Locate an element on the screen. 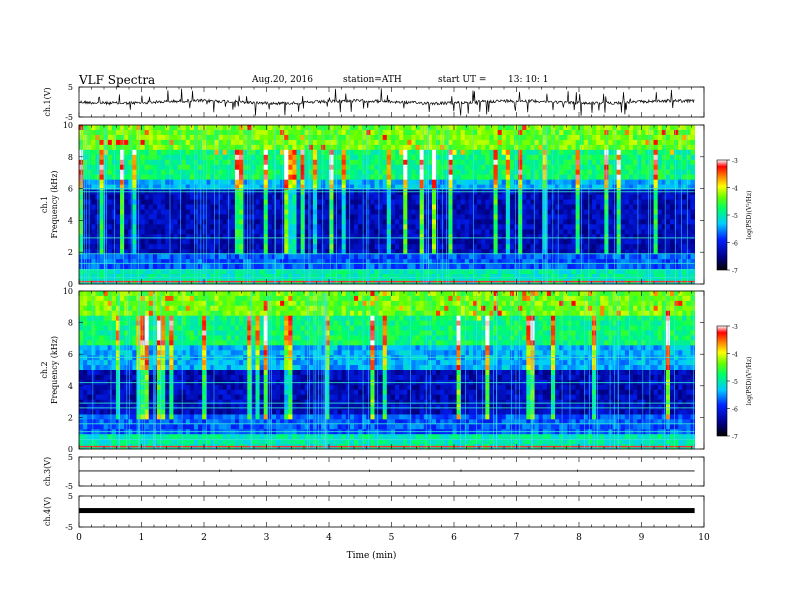  start-ut-label: start UT = is located at coordinates (462, 80).